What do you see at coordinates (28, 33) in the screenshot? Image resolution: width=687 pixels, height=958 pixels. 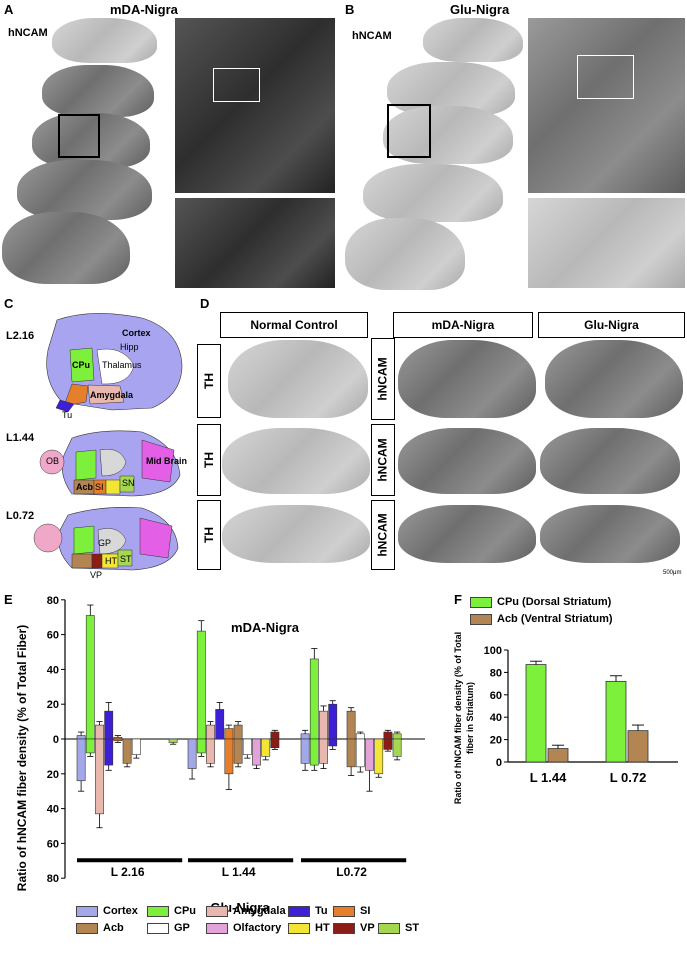 I see `panel-a-stain-label: hNCAM` at bounding box center [28, 33].